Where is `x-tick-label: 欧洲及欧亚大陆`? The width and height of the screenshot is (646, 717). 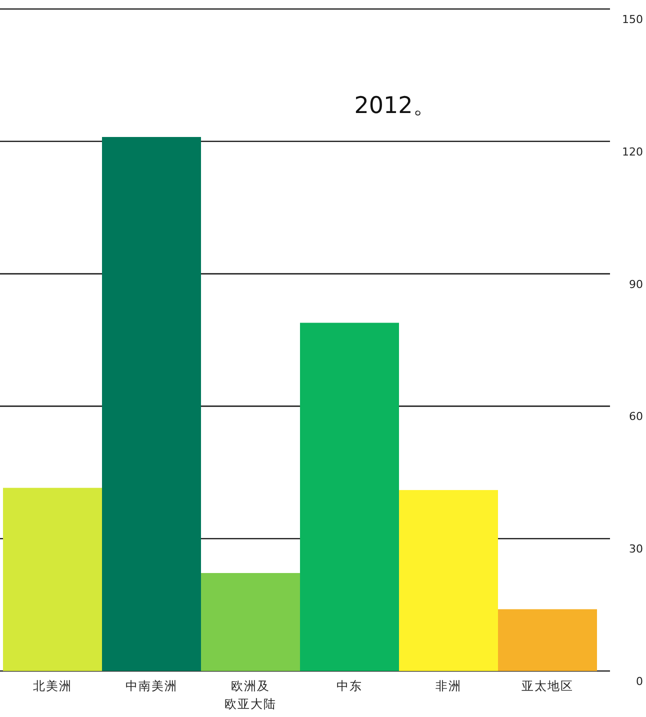
x-tick-label: 欧洲及欧亚大陆 is located at coordinates (250, 695).